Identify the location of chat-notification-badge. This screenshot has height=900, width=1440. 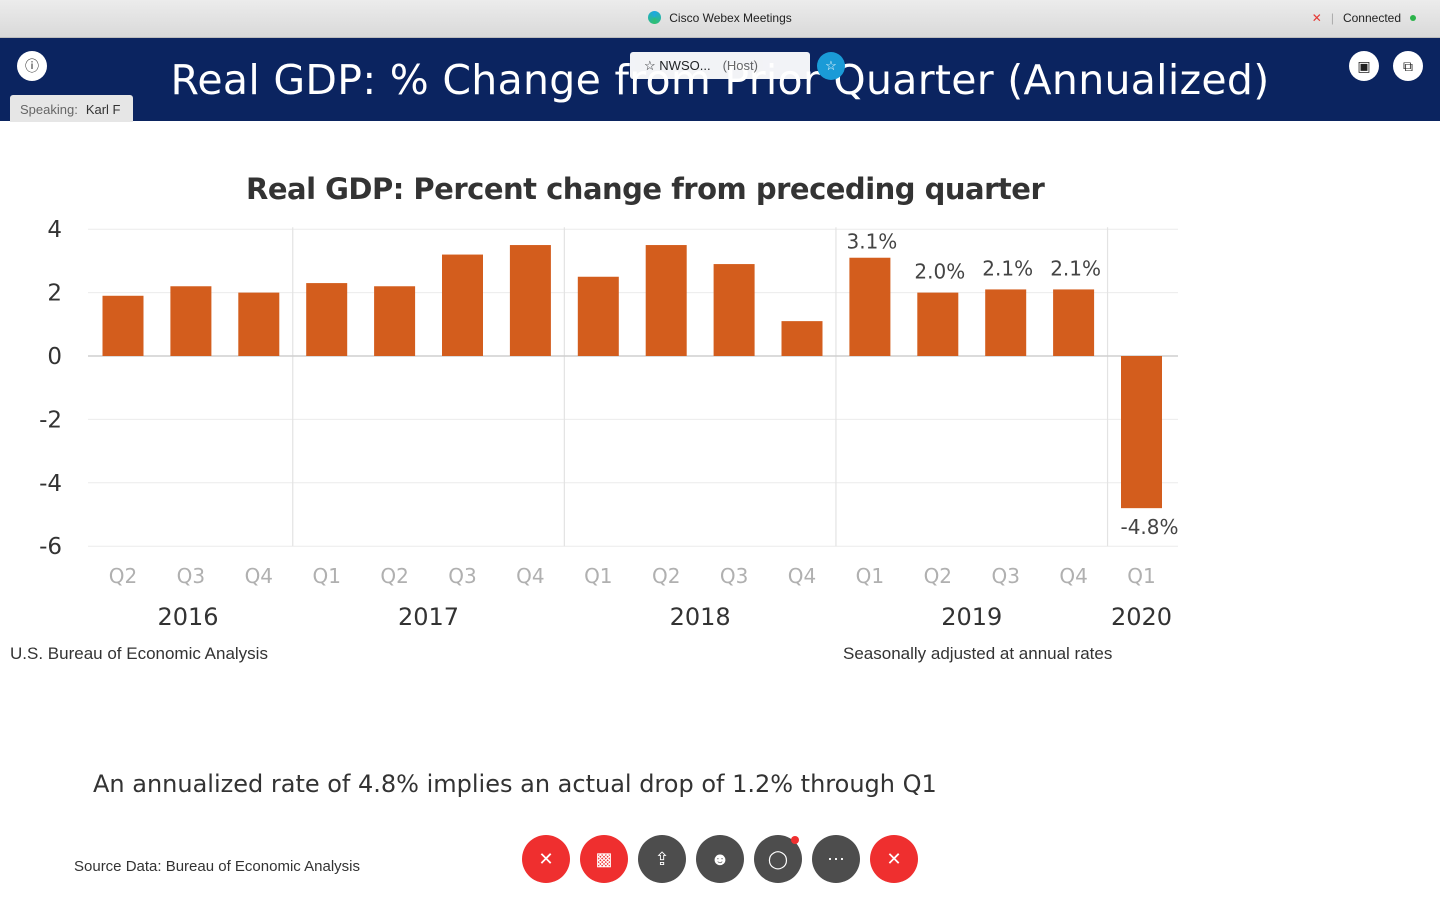
(795, 840).